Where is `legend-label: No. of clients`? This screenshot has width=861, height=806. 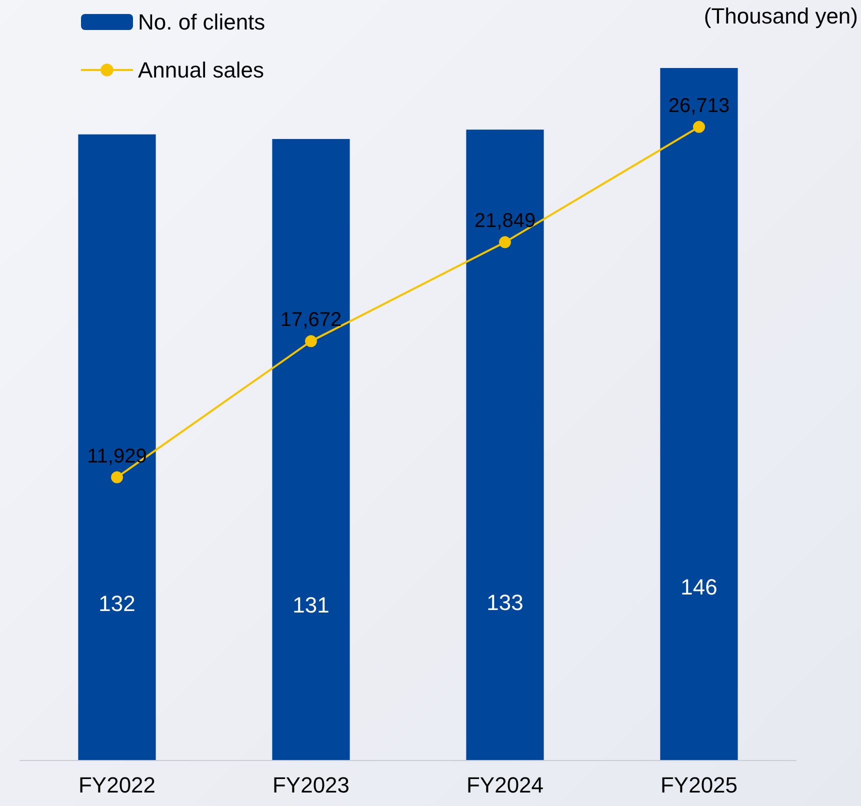 legend-label: No. of clients is located at coordinates (202, 22).